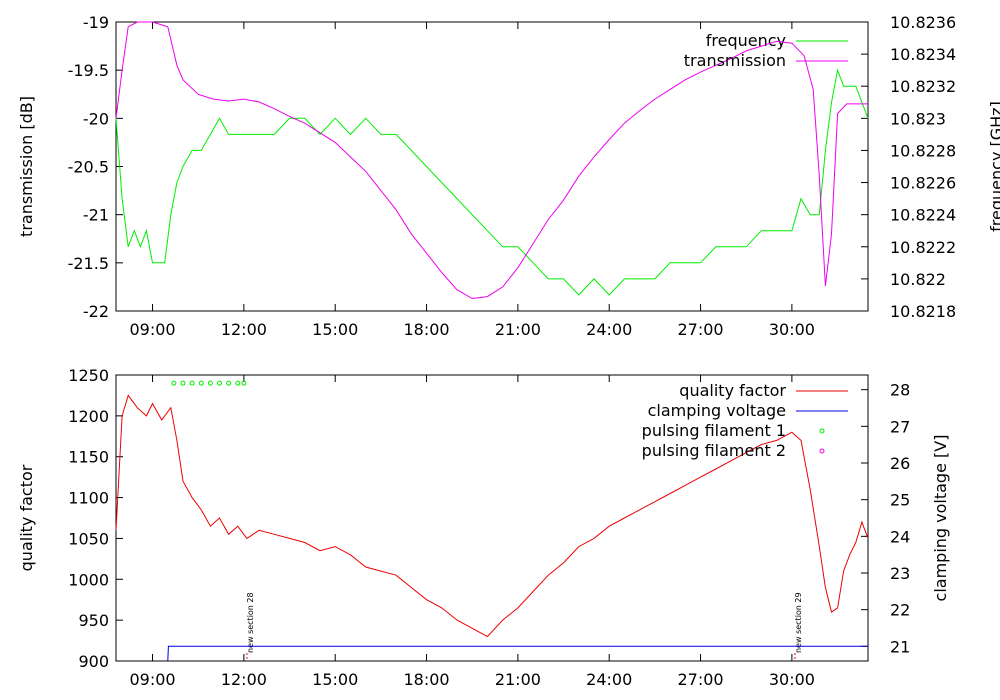 The height and width of the screenshot is (700, 1000). Describe the element at coordinates (26, 517) in the screenshot. I see `y-axis-label: quality factor` at that location.